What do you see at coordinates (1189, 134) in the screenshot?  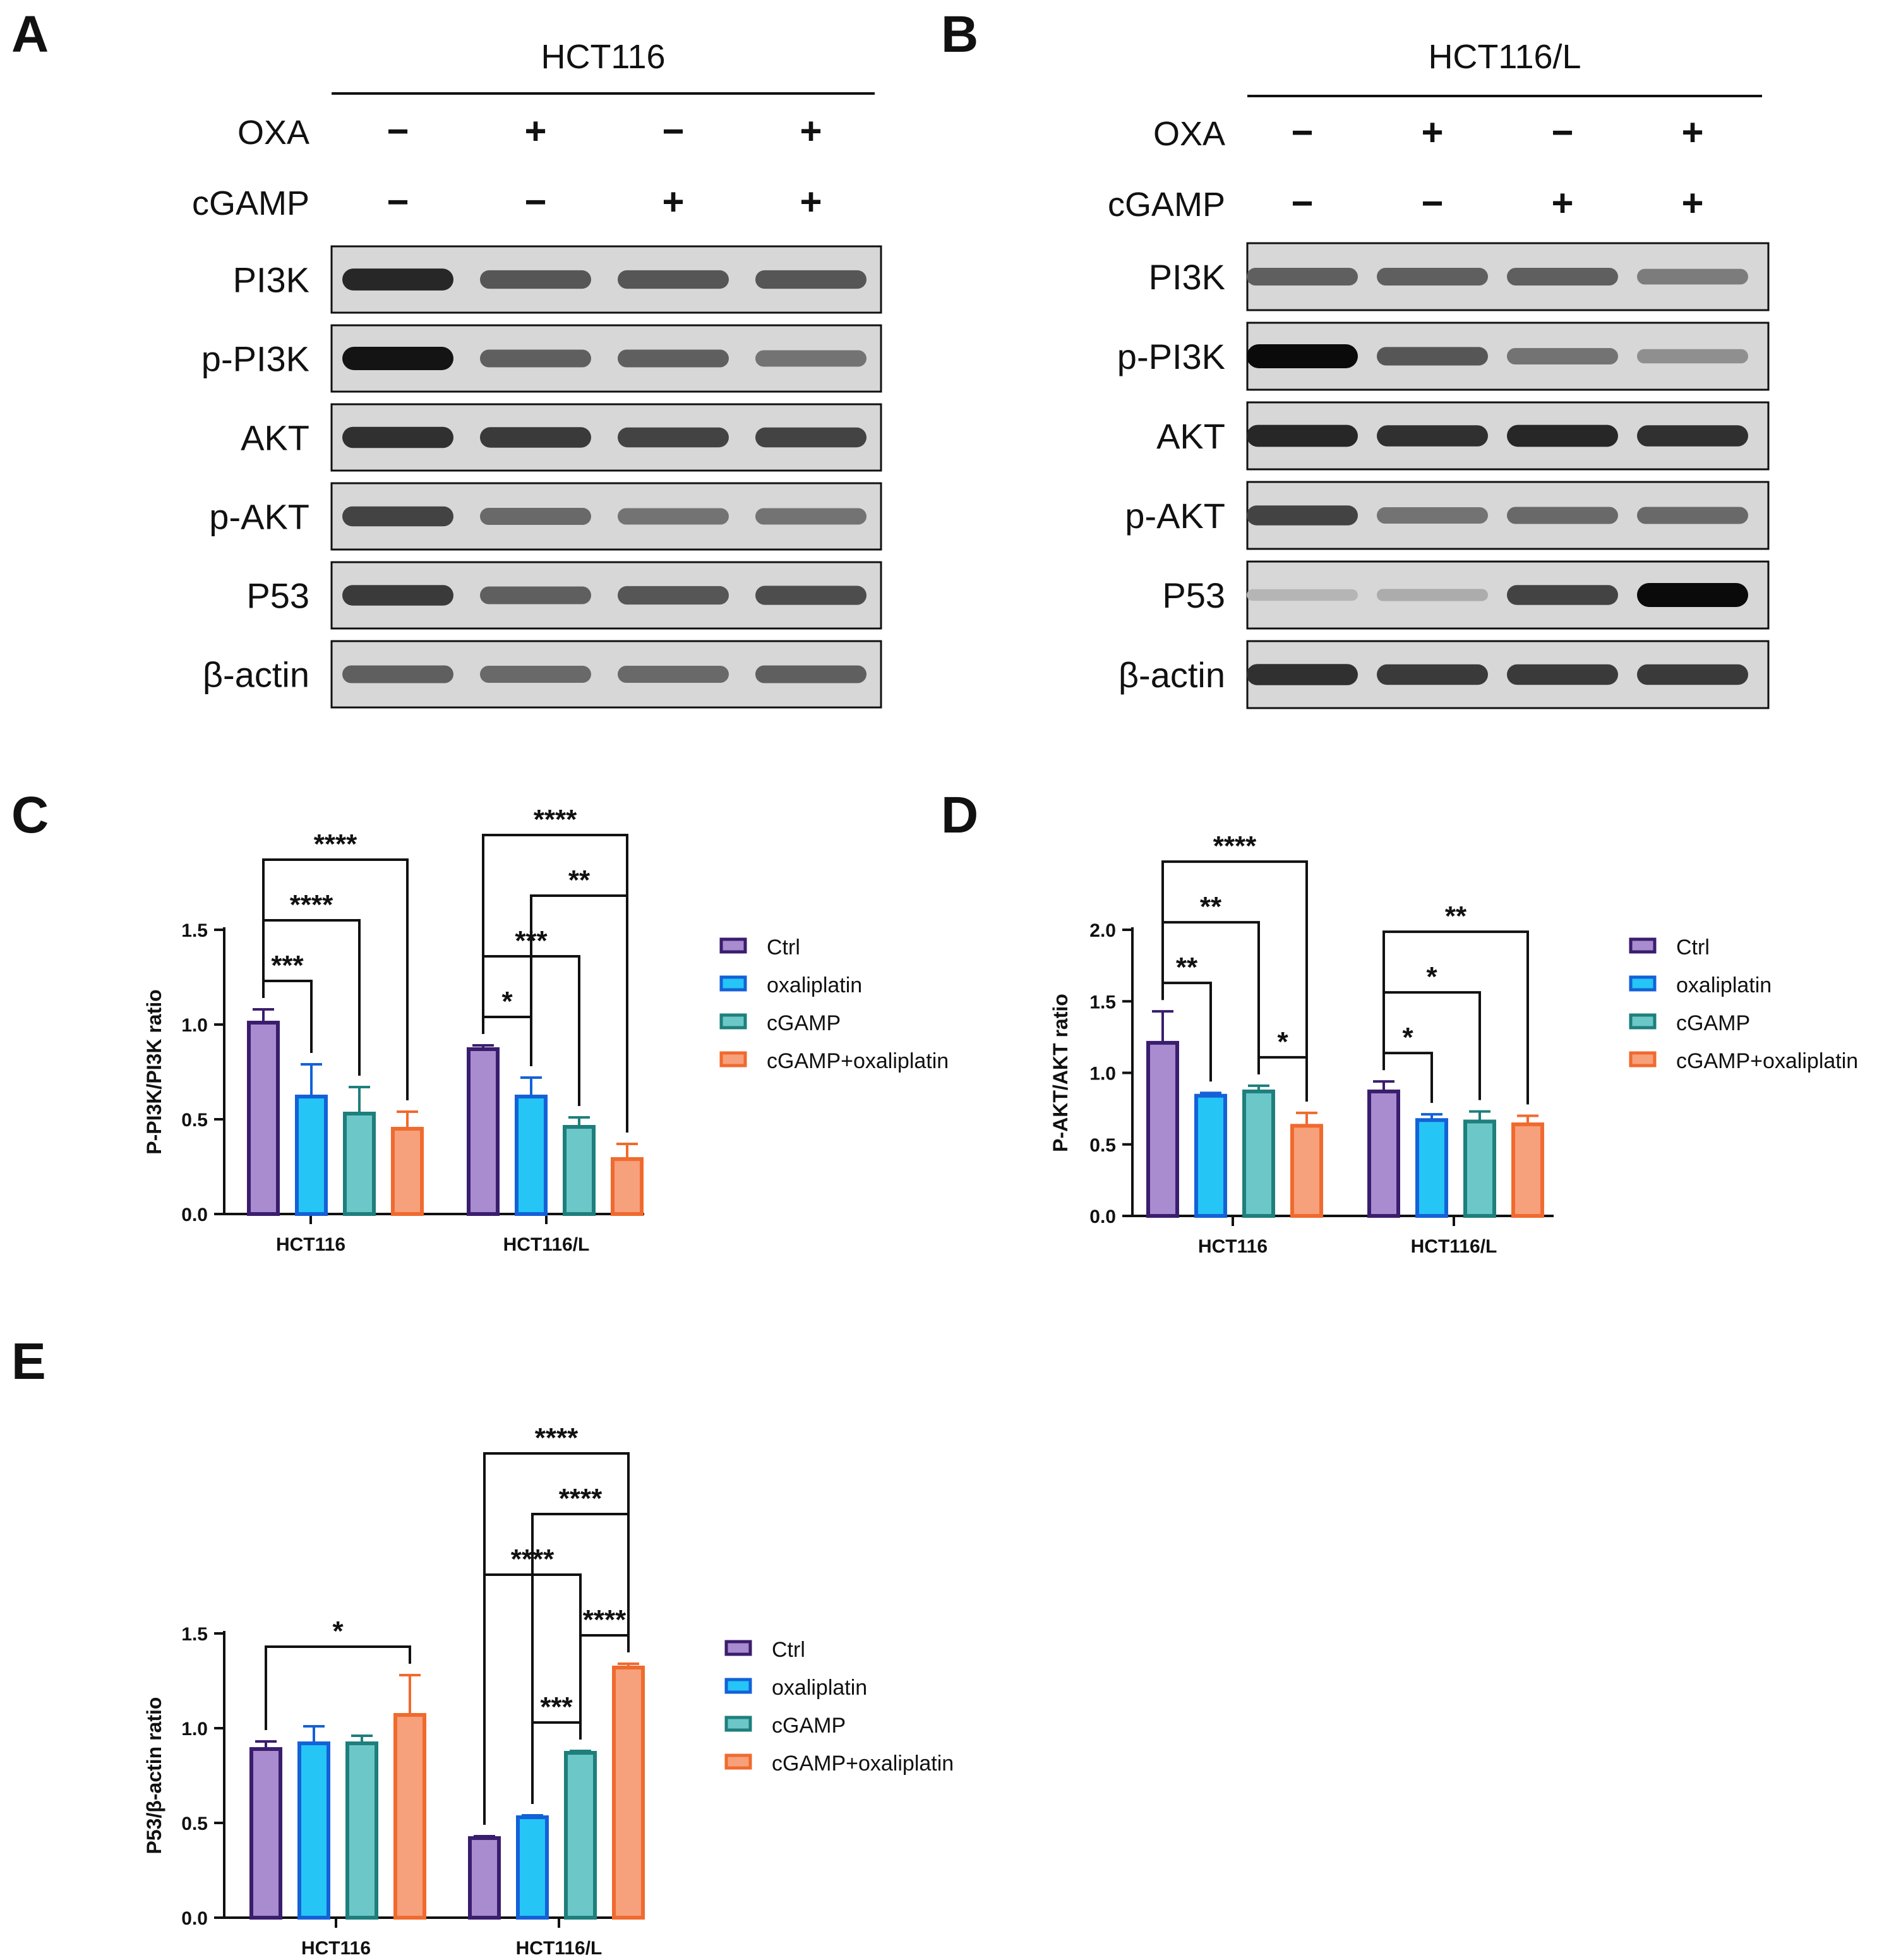 I see `treatment-label: OXA` at bounding box center [1189, 134].